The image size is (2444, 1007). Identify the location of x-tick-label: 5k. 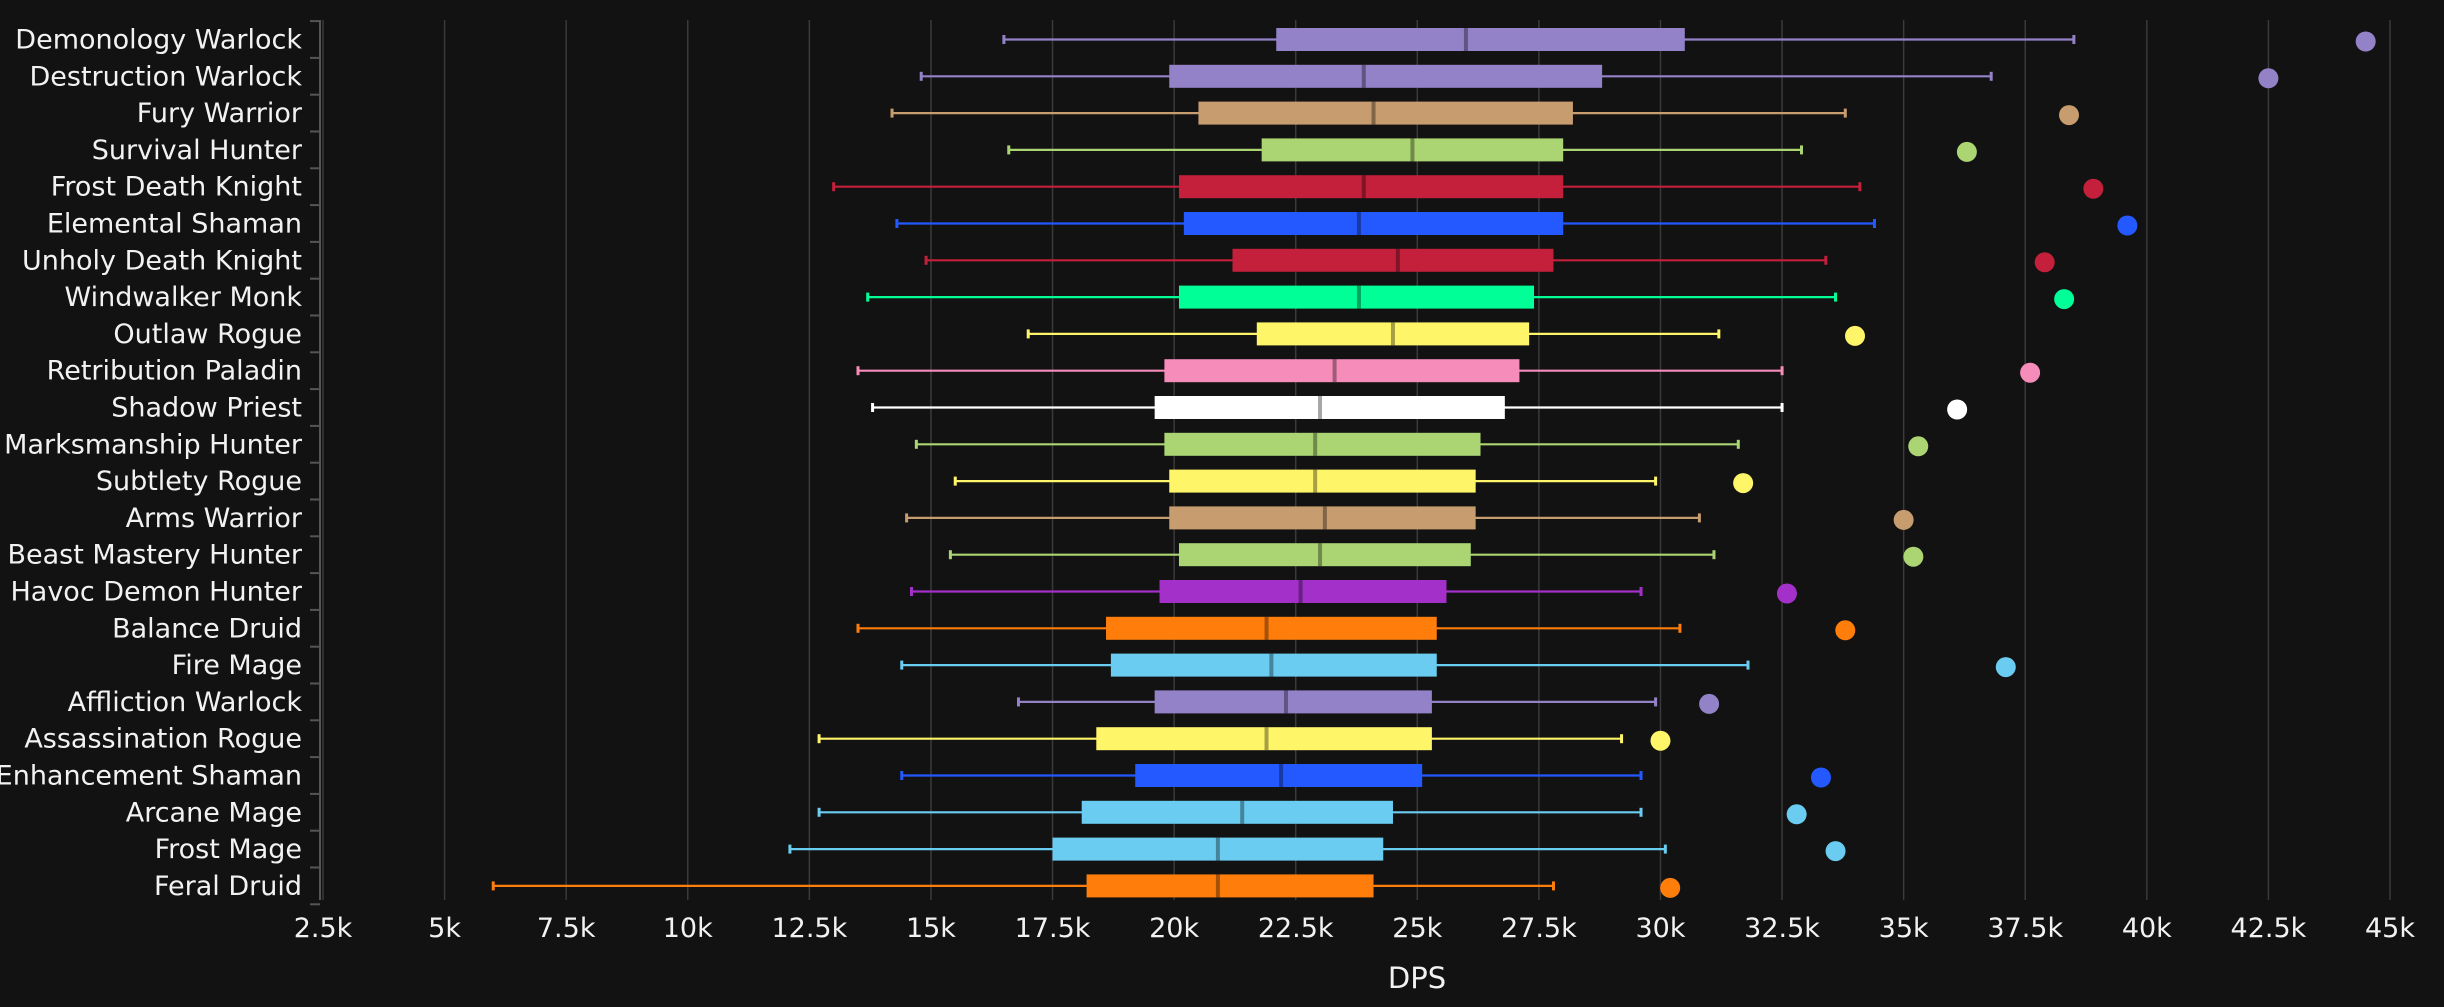
(444, 928).